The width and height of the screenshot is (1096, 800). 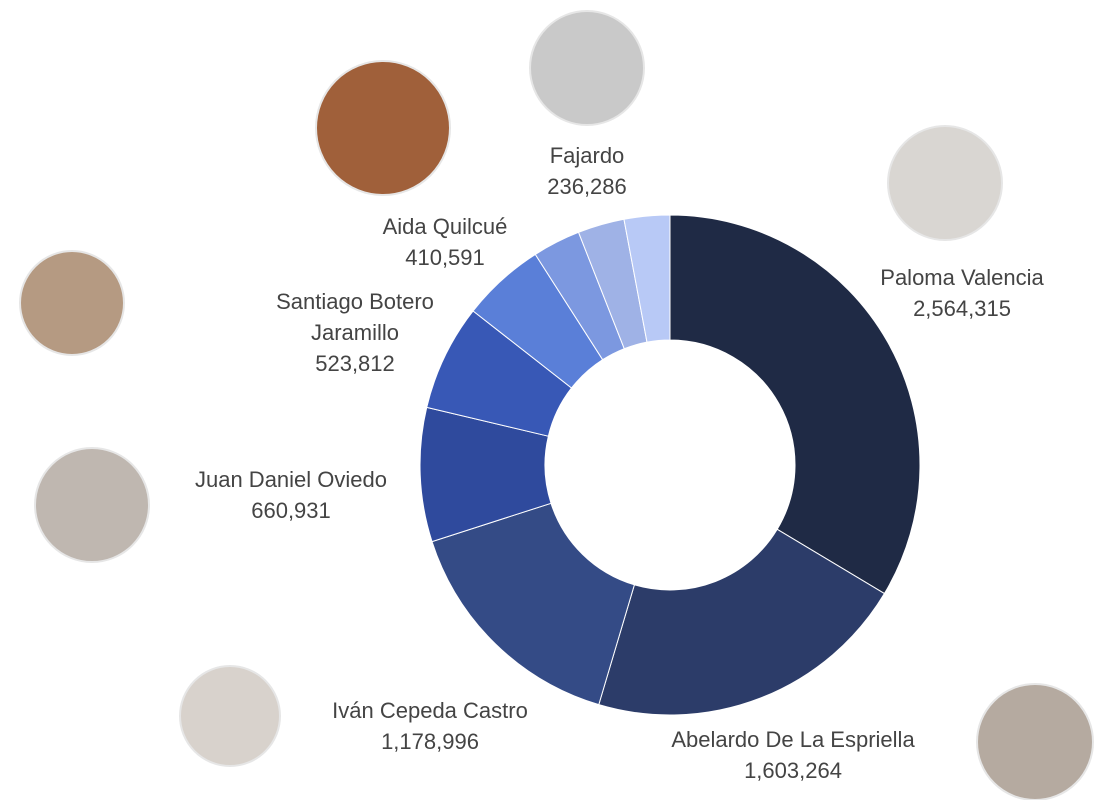 What do you see at coordinates (291, 495) in the screenshot?
I see `slice-label: Juan Daniel Oviedo 660,931` at bounding box center [291, 495].